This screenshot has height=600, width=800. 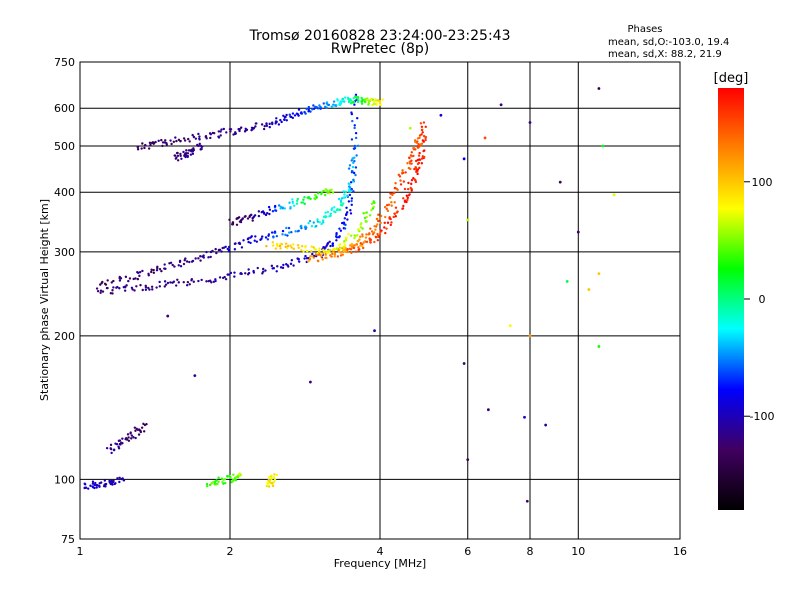 I want to click on x-axis-ticks: 1 2 4 6 8 10 16, so click(x=382, y=551).